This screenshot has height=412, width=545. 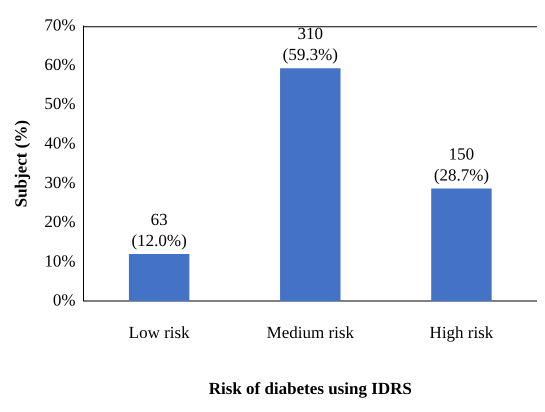 I want to click on y-tick-label: 40%, so click(x=60, y=143).